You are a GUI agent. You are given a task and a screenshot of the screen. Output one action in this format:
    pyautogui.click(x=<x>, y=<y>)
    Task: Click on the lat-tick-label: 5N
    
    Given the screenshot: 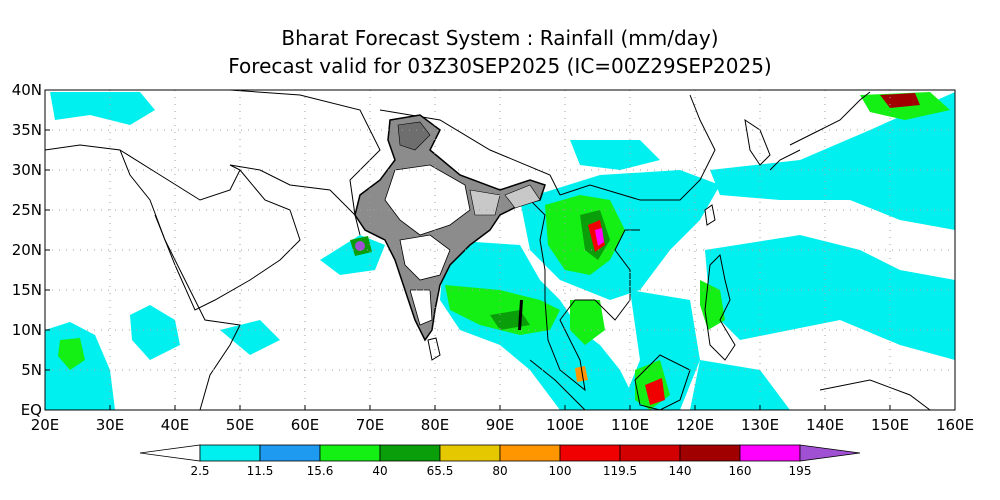 What is the action you would take?
    pyautogui.click(x=31, y=370)
    